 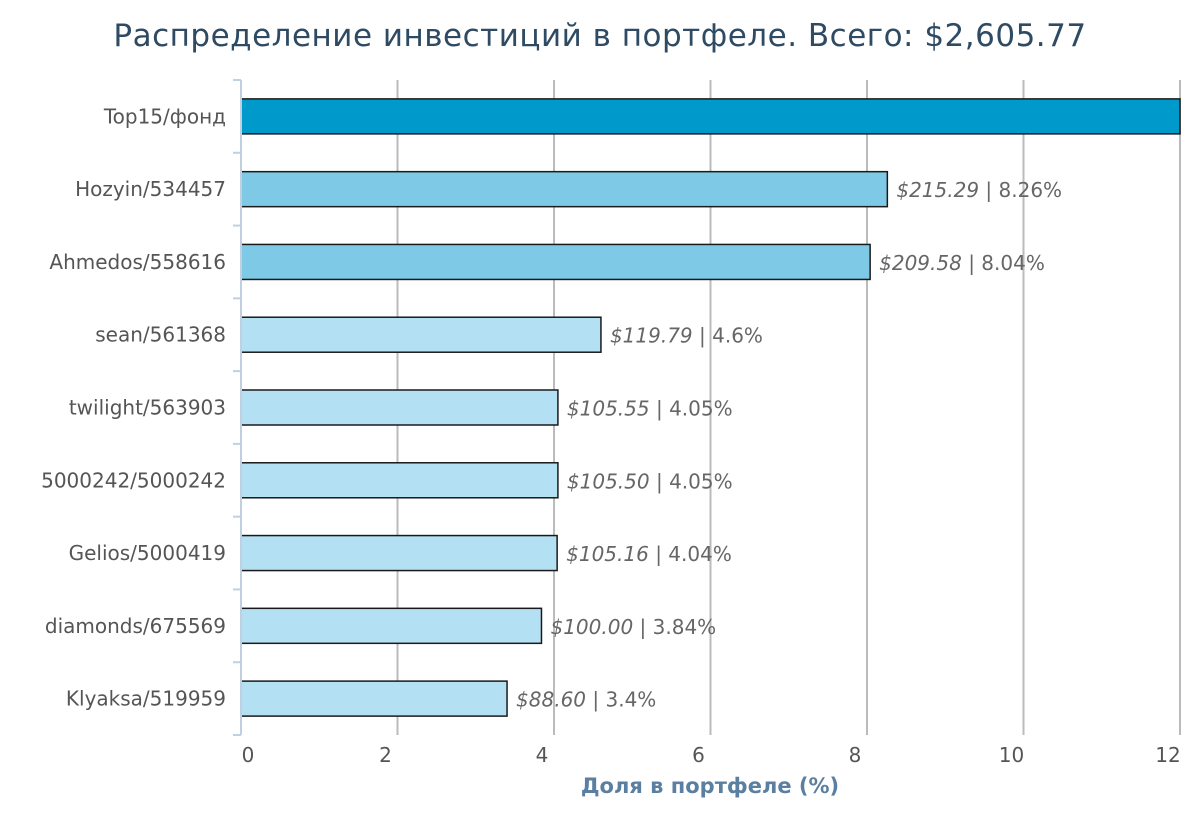 What do you see at coordinates (164, 116) in the screenshot?
I see `category-label: Top15/фонд` at bounding box center [164, 116].